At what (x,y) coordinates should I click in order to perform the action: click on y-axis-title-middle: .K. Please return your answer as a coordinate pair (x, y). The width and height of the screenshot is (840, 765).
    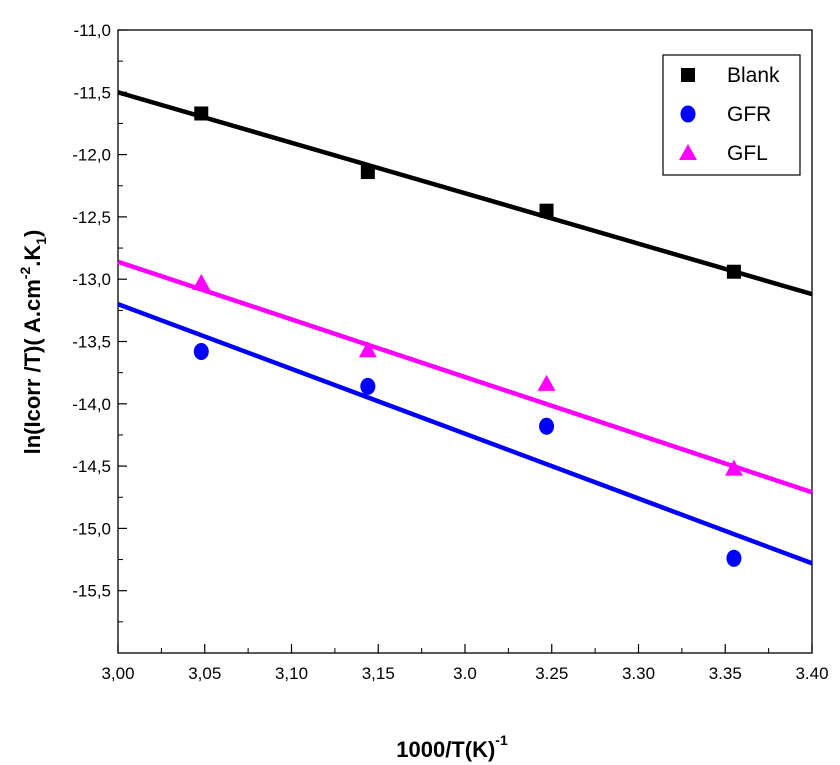
    Looking at the image, I should click on (32, 256).